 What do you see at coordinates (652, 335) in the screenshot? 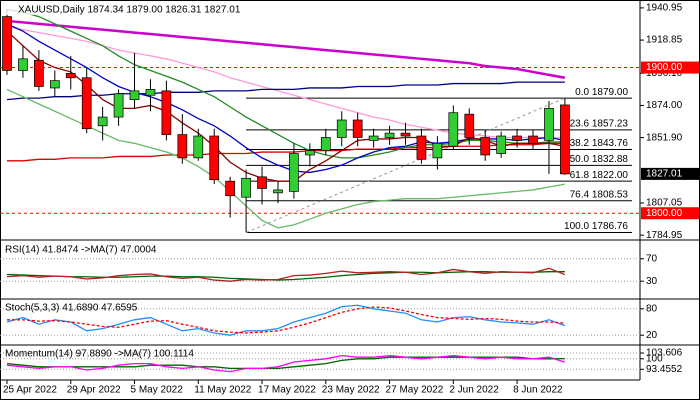
I see `y-tick-label: 20` at bounding box center [652, 335].